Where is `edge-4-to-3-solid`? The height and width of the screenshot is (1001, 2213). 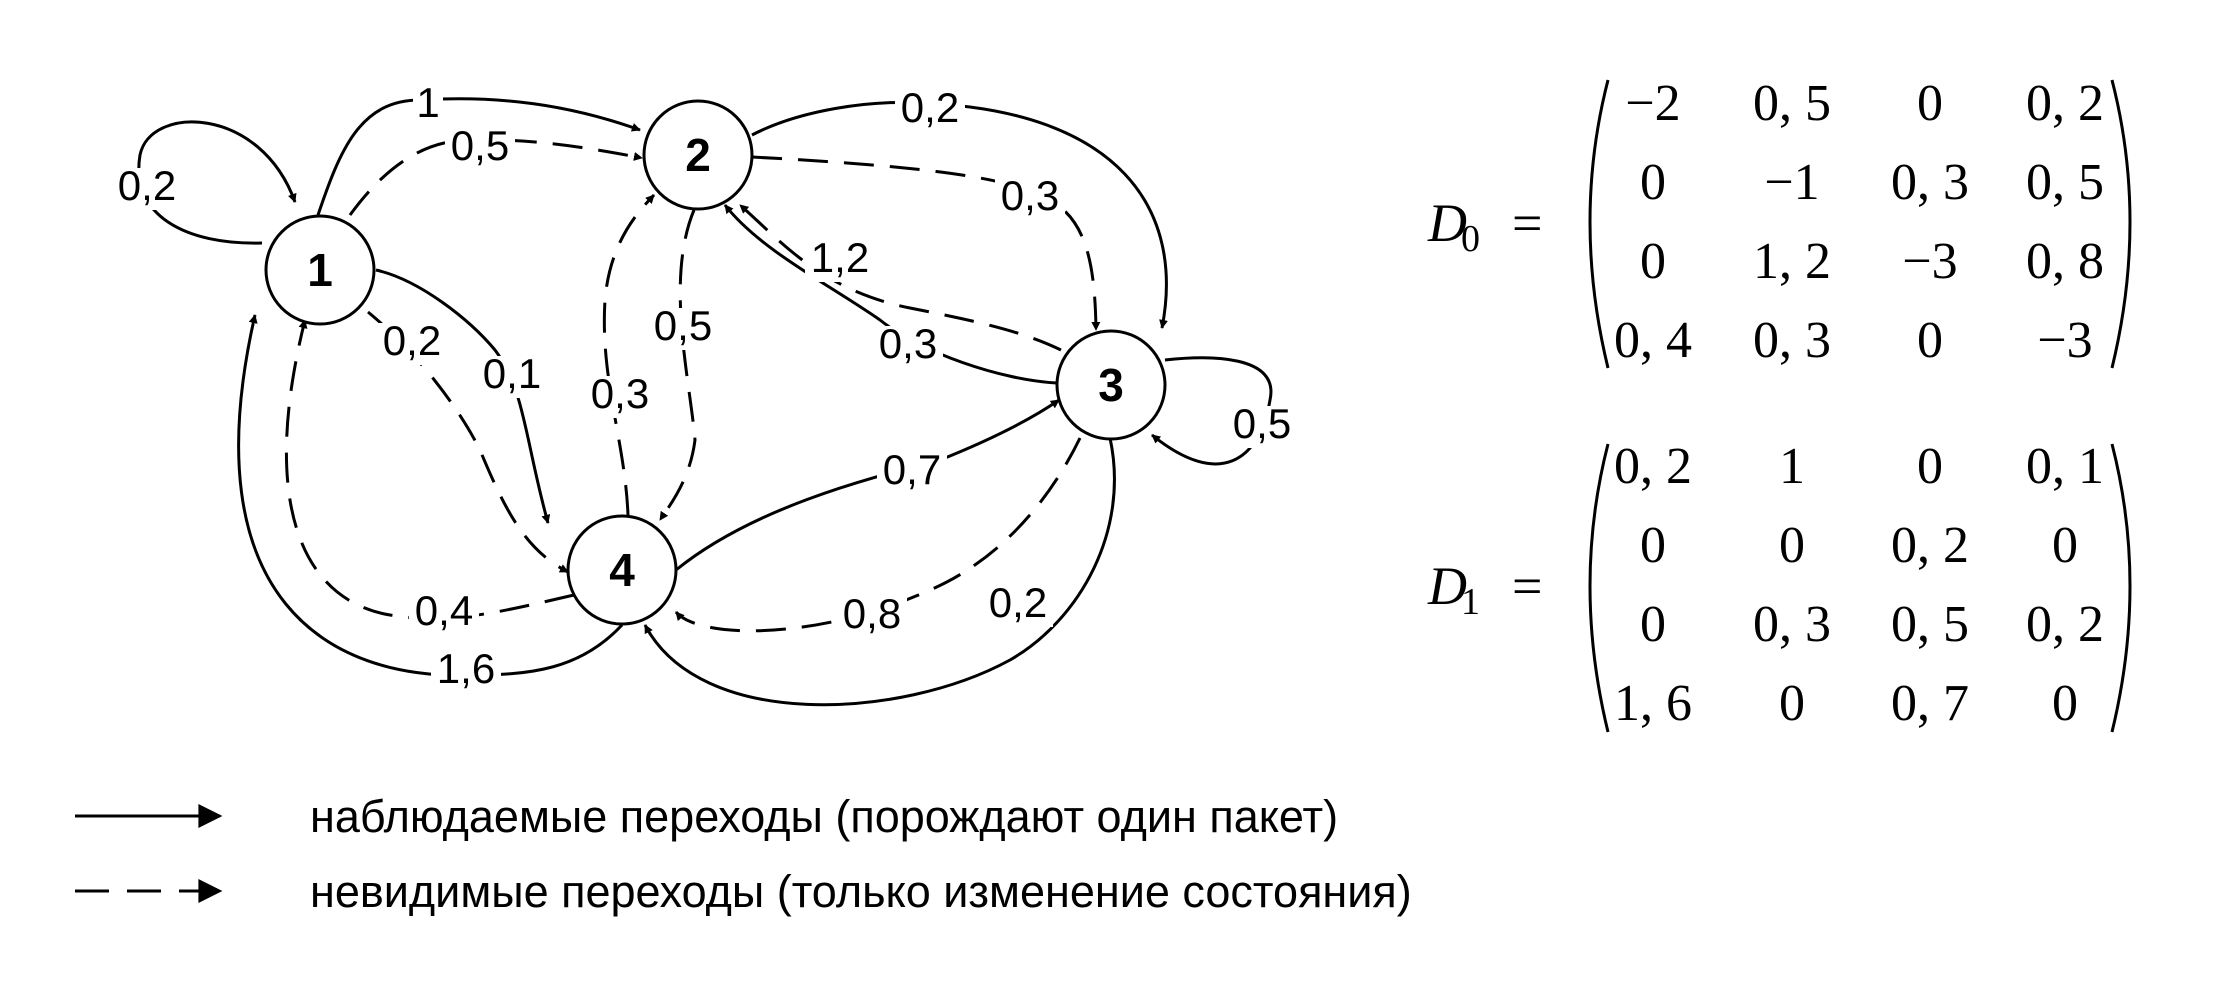
edge-4-to-3-solid is located at coordinates (867, 485).